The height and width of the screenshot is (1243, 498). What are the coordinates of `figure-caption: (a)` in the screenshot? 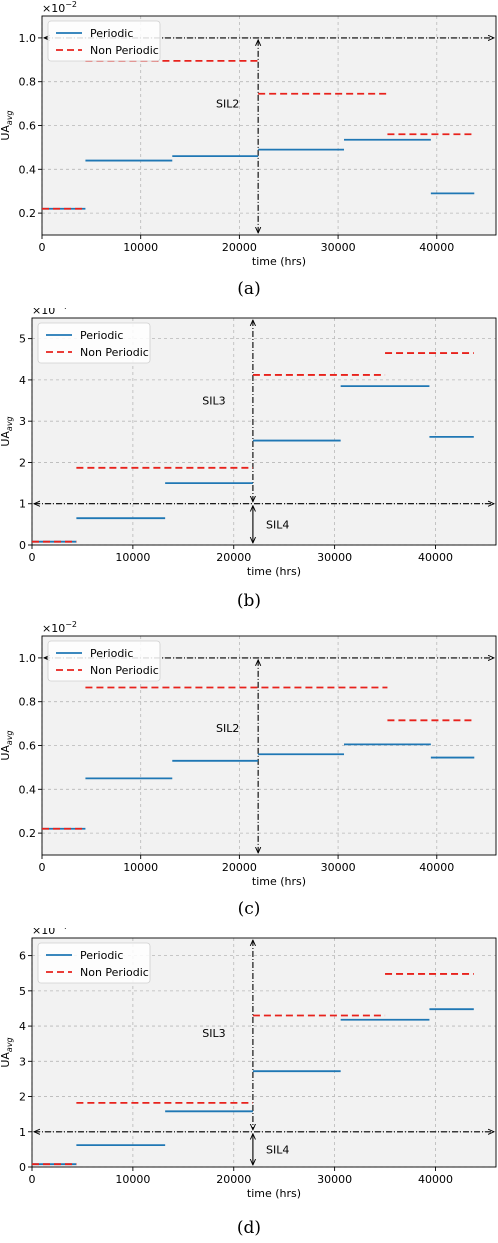 It's located at (248, 289).